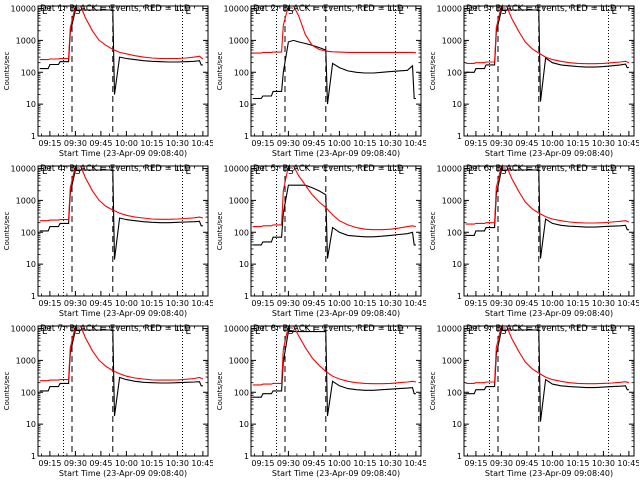  What do you see at coordinates (541, 169) in the screenshot?
I see `chart-title: Det 6r BLACK = Events, RED = LLD` at bounding box center [541, 169].